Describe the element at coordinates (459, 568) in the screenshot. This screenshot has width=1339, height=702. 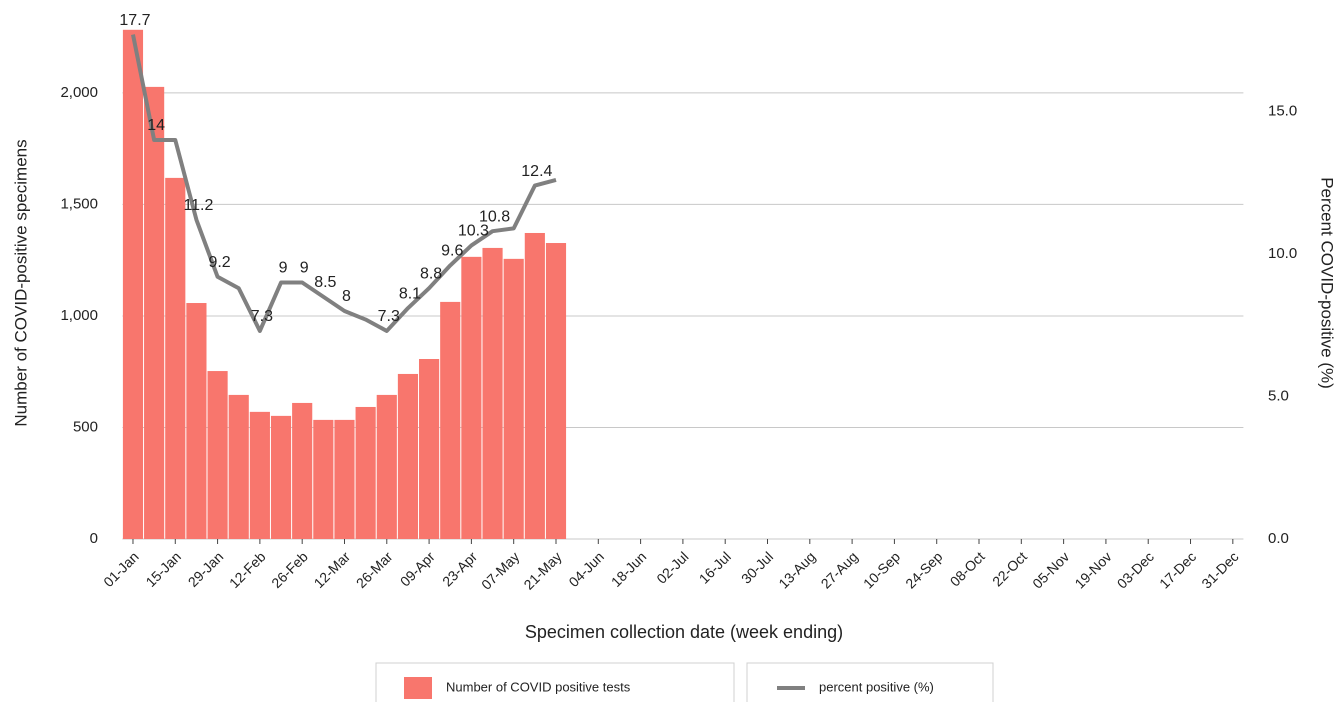
I see `x-tick-label: 23-Apr` at that location.